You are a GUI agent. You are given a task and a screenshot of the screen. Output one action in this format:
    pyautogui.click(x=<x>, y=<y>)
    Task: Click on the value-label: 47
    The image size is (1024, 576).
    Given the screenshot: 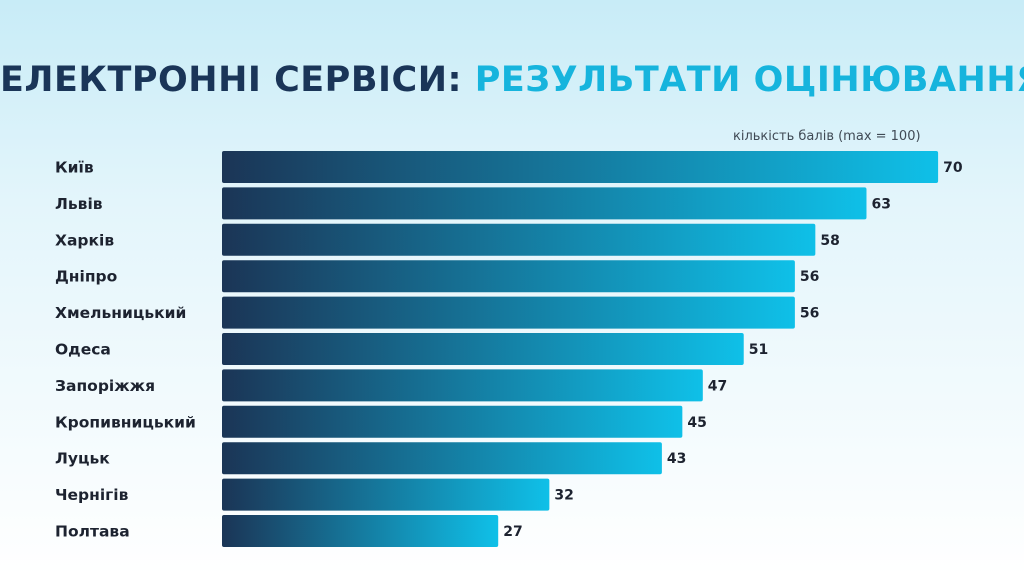 What is the action you would take?
    pyautogui.click(x=717, y=386)
    